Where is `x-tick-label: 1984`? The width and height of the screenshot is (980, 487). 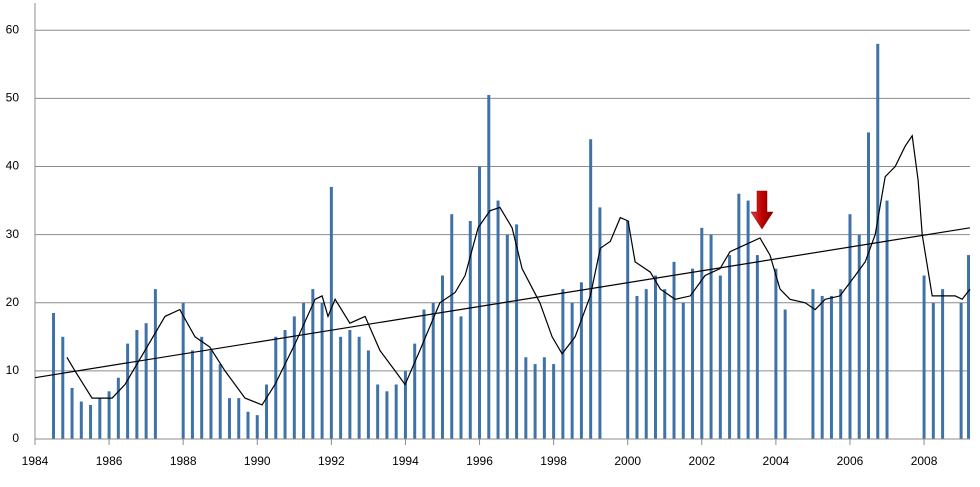 x-tick-label: 1984 is located at coordinates (35, 461).